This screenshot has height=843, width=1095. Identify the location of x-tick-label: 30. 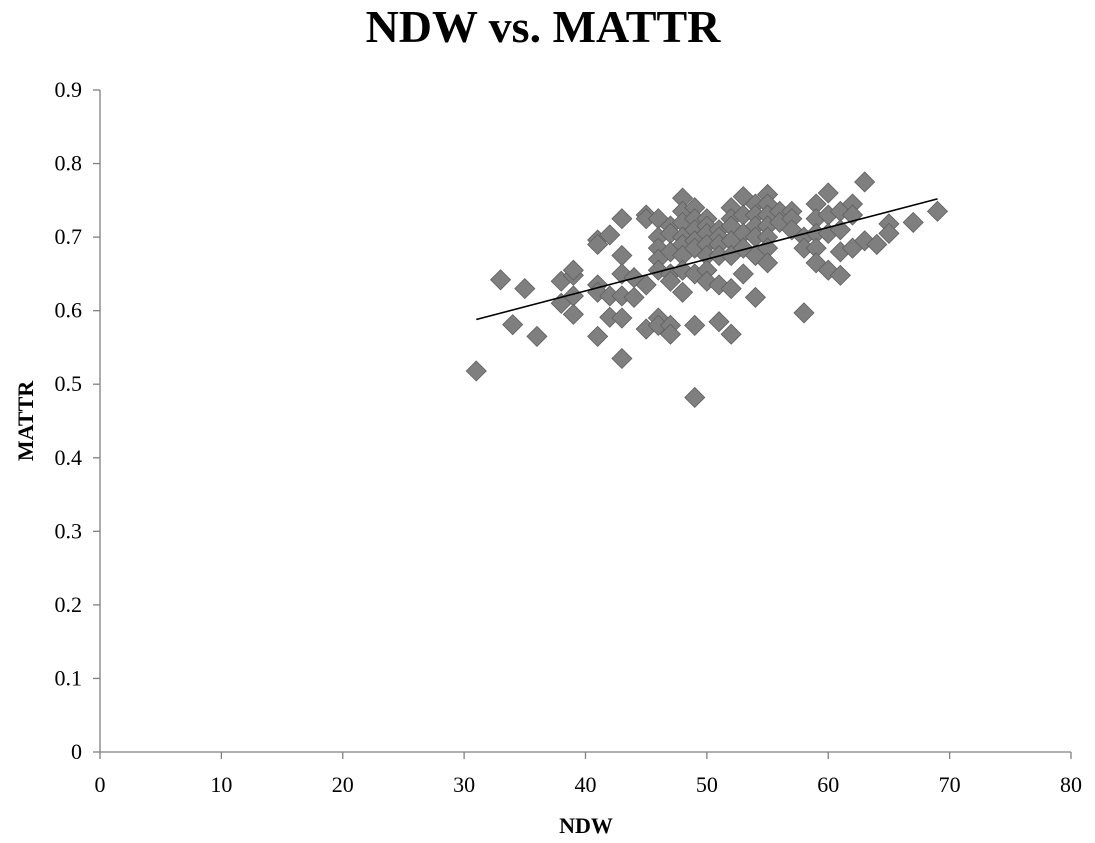
(464, 784).